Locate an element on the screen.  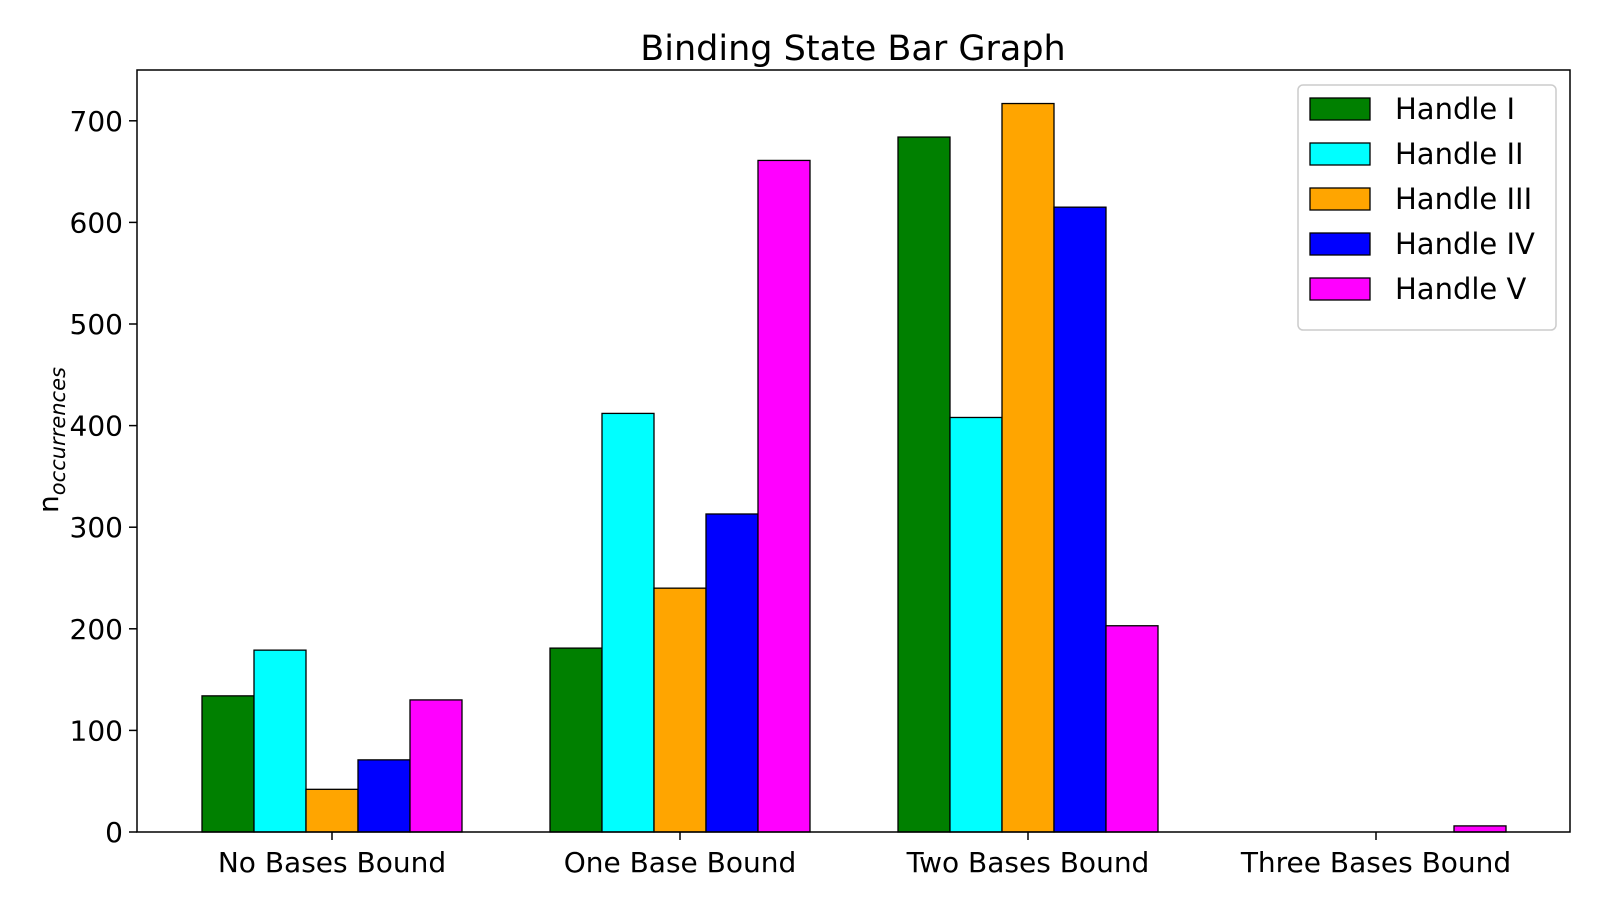
y-axis-label-main: n is located at coordinates (48, 504).